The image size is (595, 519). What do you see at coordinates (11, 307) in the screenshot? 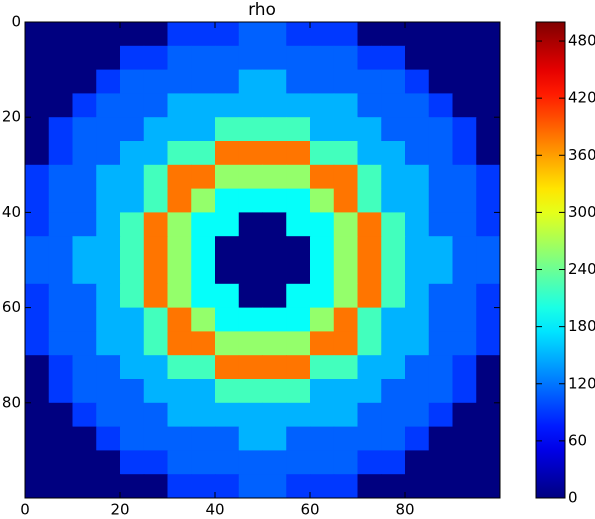
I see `y-tick-label: 60` at bounding box center [11, 307].